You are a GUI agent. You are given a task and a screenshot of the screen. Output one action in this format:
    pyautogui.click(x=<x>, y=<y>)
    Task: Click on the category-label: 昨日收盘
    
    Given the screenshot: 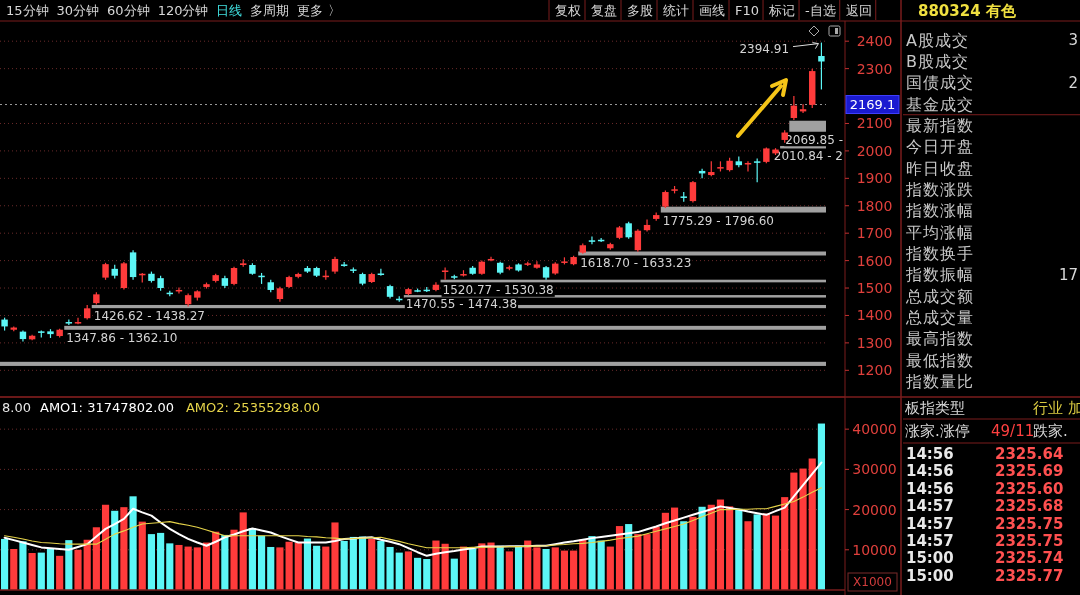 What is the action you would take?
    pyautogui.click(x=940, y=168)
    